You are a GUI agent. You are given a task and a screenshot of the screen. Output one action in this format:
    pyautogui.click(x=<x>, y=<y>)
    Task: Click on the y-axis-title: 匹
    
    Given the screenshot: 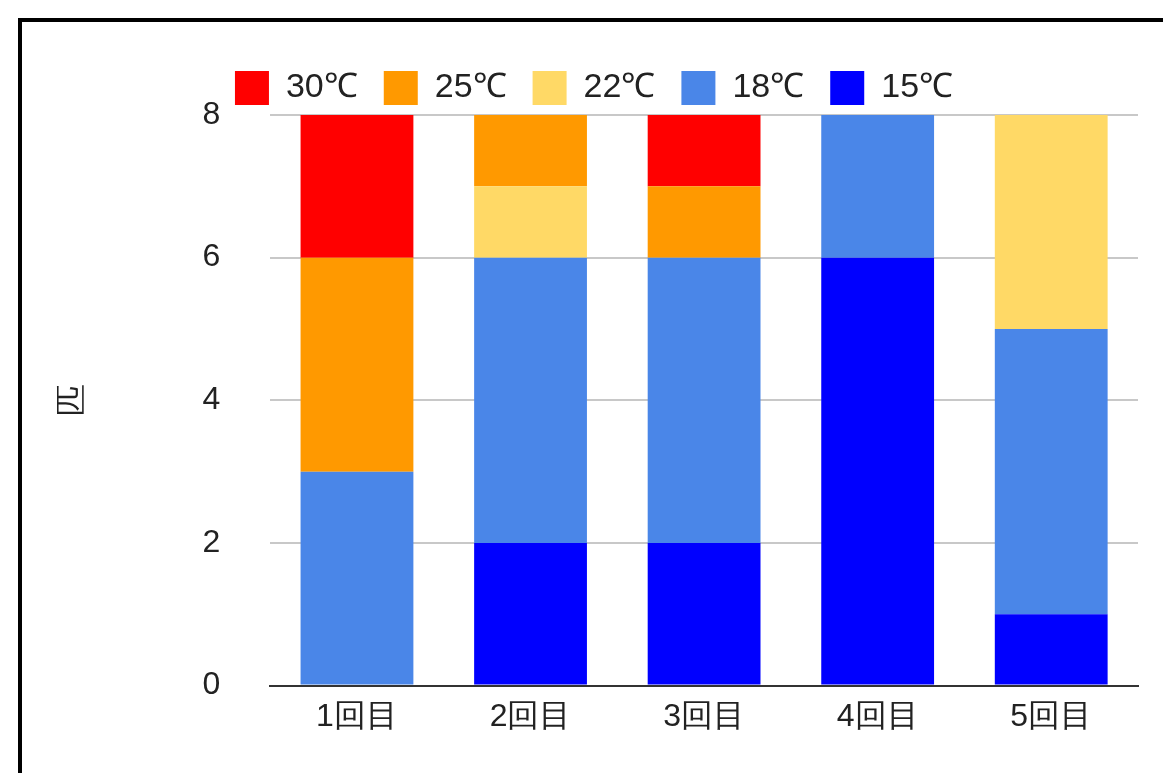 What is the action you would take?
    pyautogui.click(x=71, y=400)
    